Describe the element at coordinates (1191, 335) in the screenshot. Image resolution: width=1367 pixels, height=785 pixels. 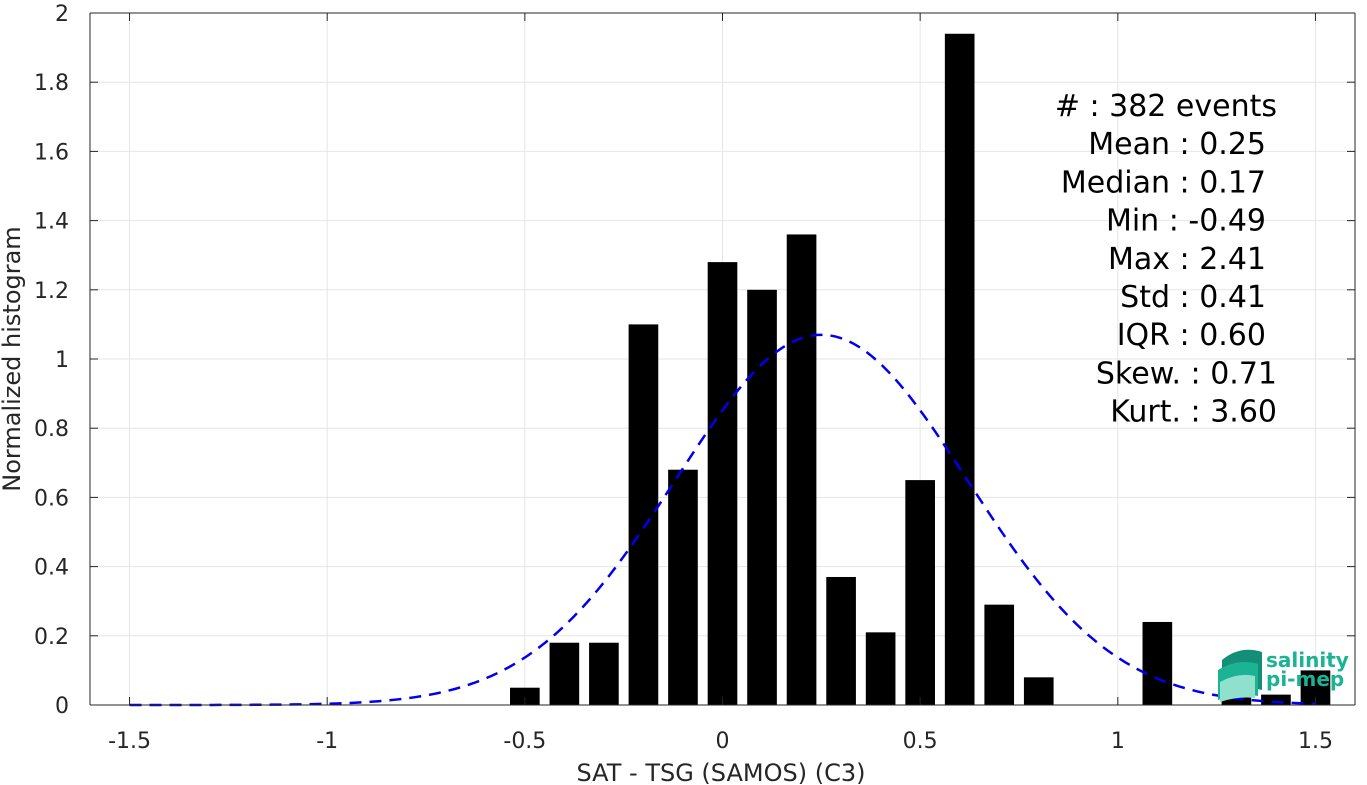
I see `stats-line: IQR : 0.60` at that location.